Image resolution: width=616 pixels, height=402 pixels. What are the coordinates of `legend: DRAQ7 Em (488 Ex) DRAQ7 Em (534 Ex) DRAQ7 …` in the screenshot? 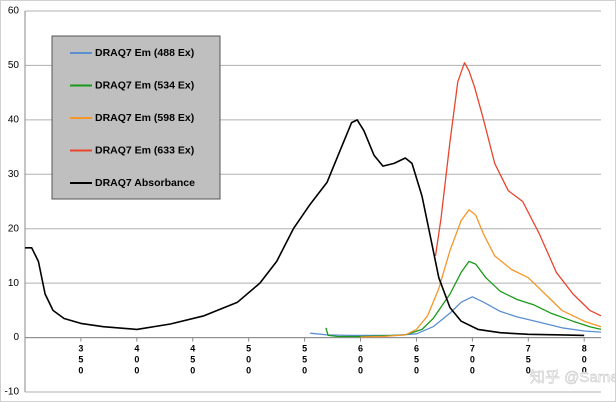 It's located at (132, 118).